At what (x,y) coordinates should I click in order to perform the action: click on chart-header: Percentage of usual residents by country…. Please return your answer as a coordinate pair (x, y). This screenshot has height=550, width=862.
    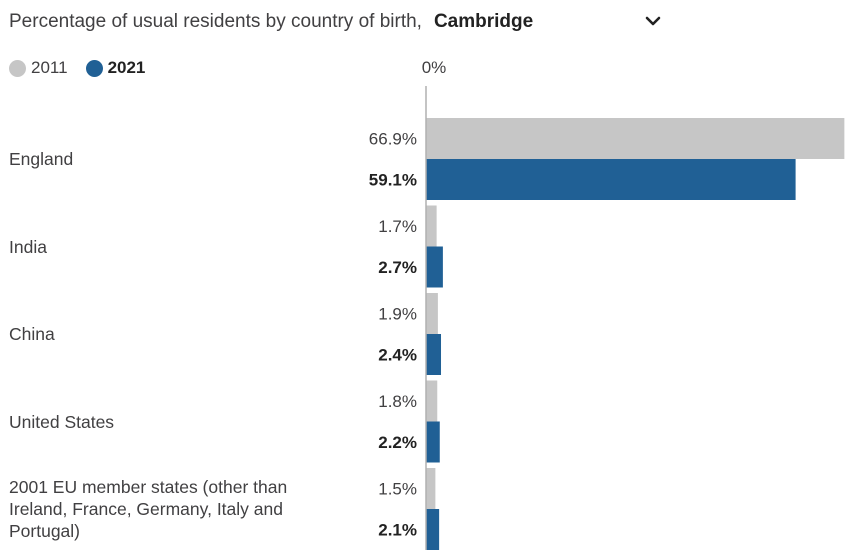
    Looking at the image, I should click on (271, 22).